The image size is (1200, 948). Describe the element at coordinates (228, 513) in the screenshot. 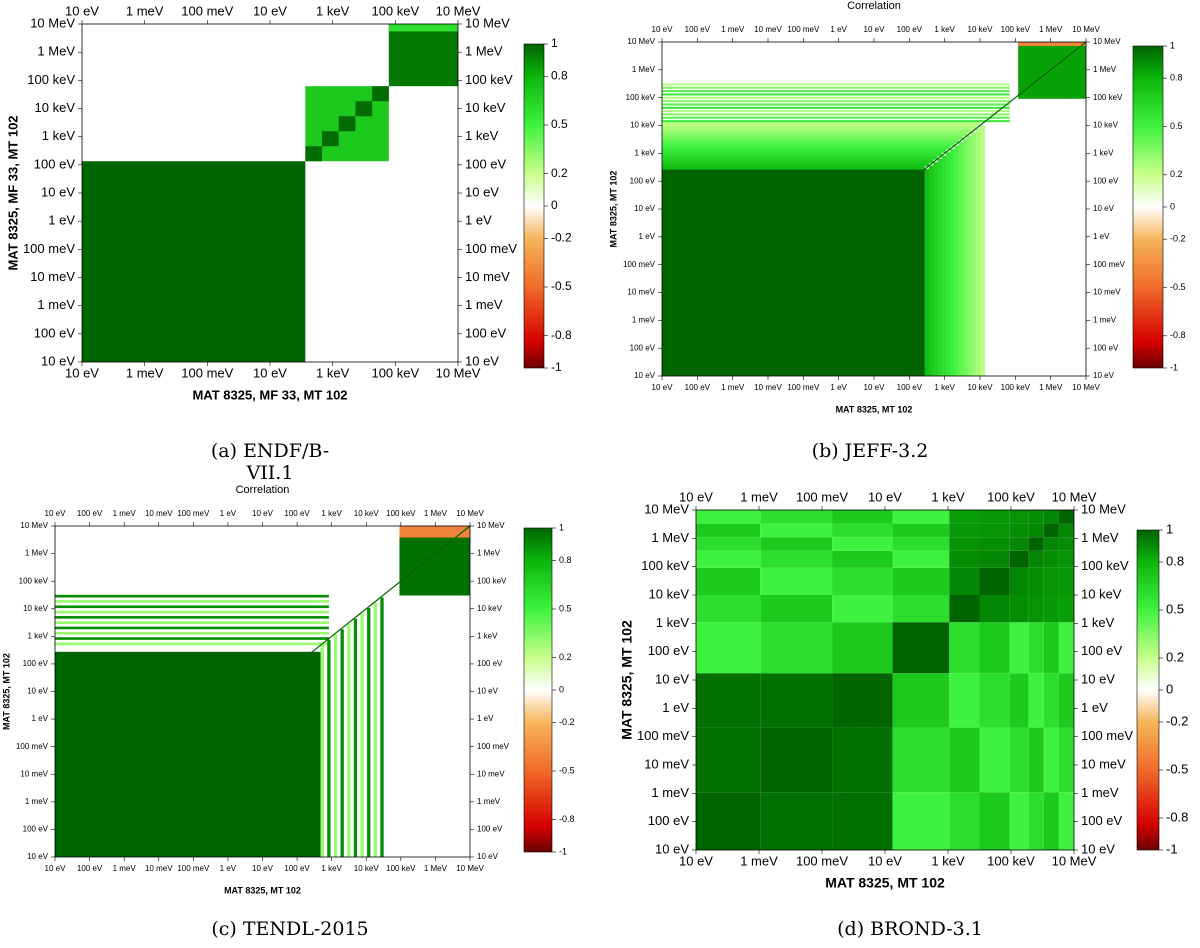

I see `c-x-top-tick-label: 1 eV` at that location.